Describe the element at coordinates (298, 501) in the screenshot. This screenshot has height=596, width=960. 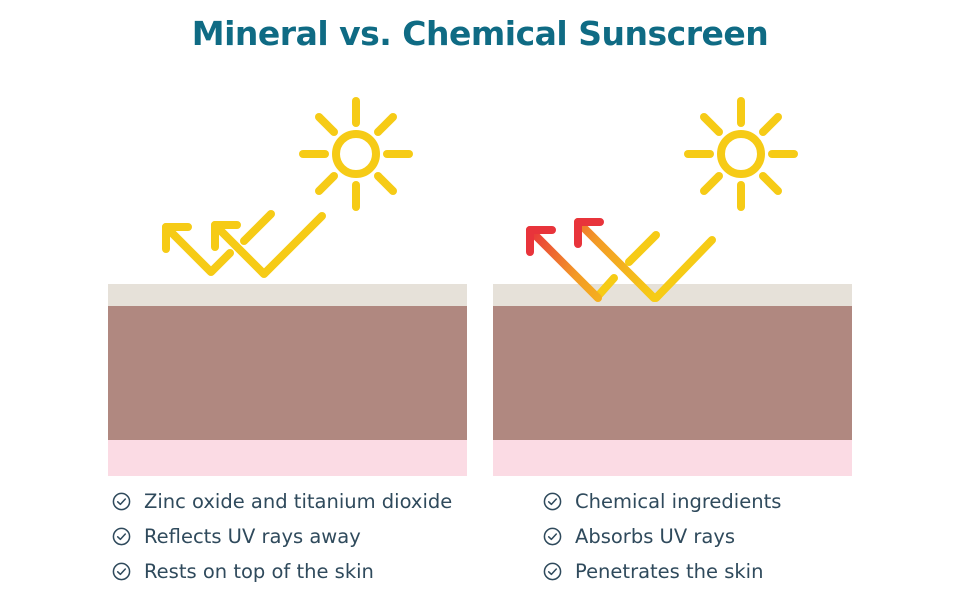
I see `point-text: Zinc oxide and titanium dioxide` at that location.